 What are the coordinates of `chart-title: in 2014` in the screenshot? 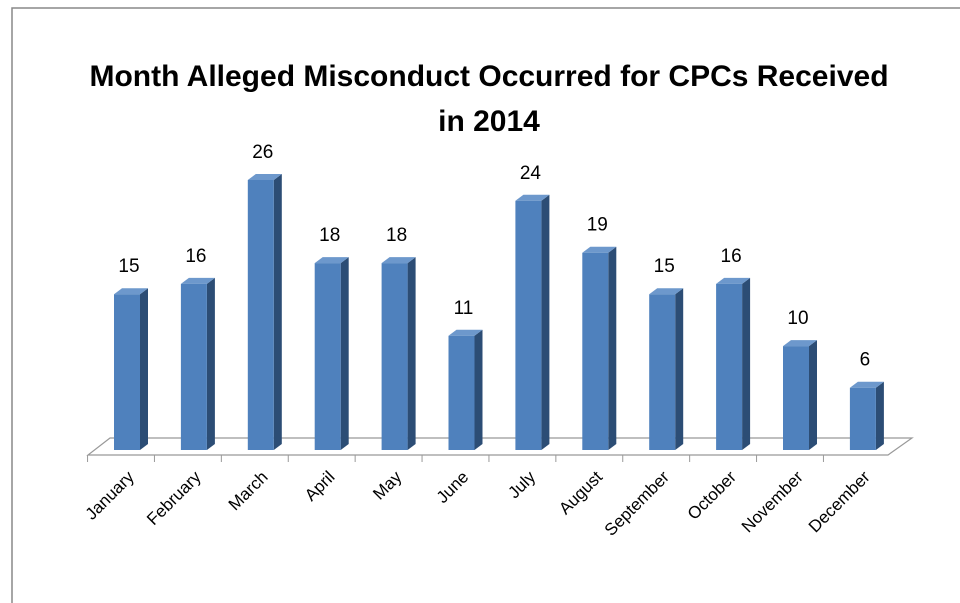 It's located at (489, 121).